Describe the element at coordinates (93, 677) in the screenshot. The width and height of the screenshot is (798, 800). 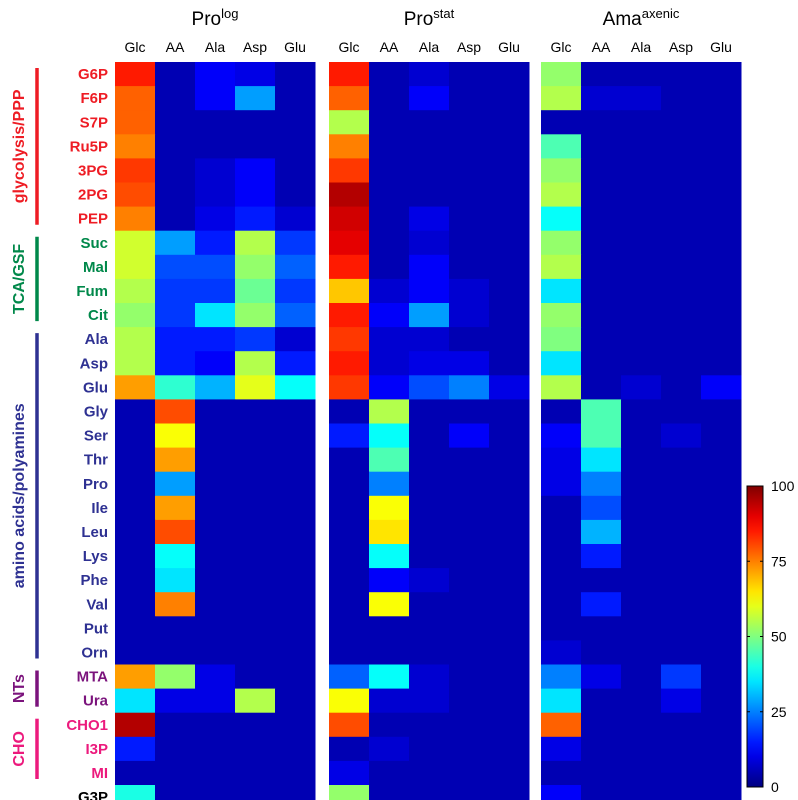
I see `row-label: MTA` at that location.